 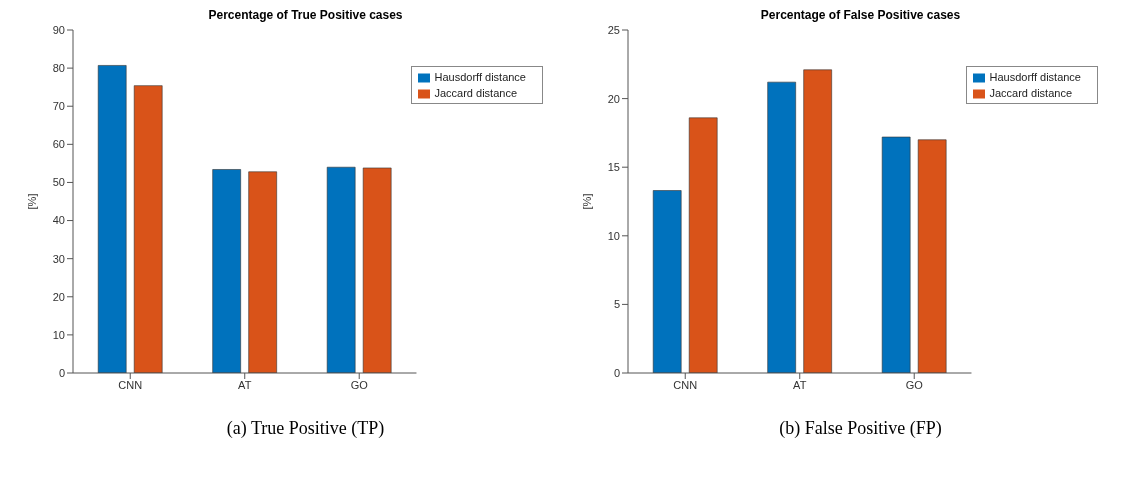 I want to click on y-tick-label: 5, so click(x=616, y=304).